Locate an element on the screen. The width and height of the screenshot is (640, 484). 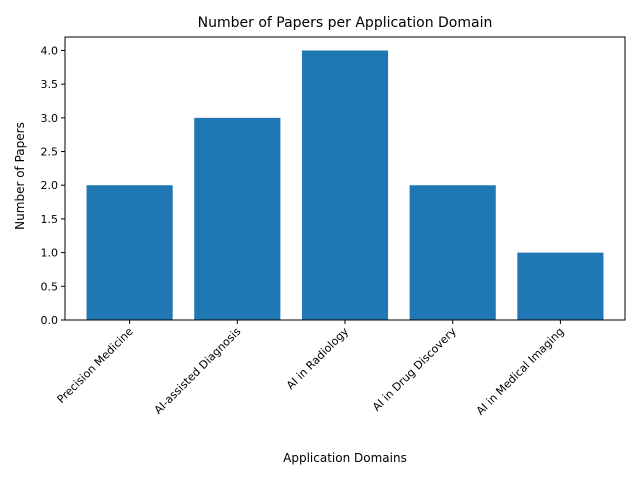
y-tick-label: 0.0 is located at coordinates (50, 320).